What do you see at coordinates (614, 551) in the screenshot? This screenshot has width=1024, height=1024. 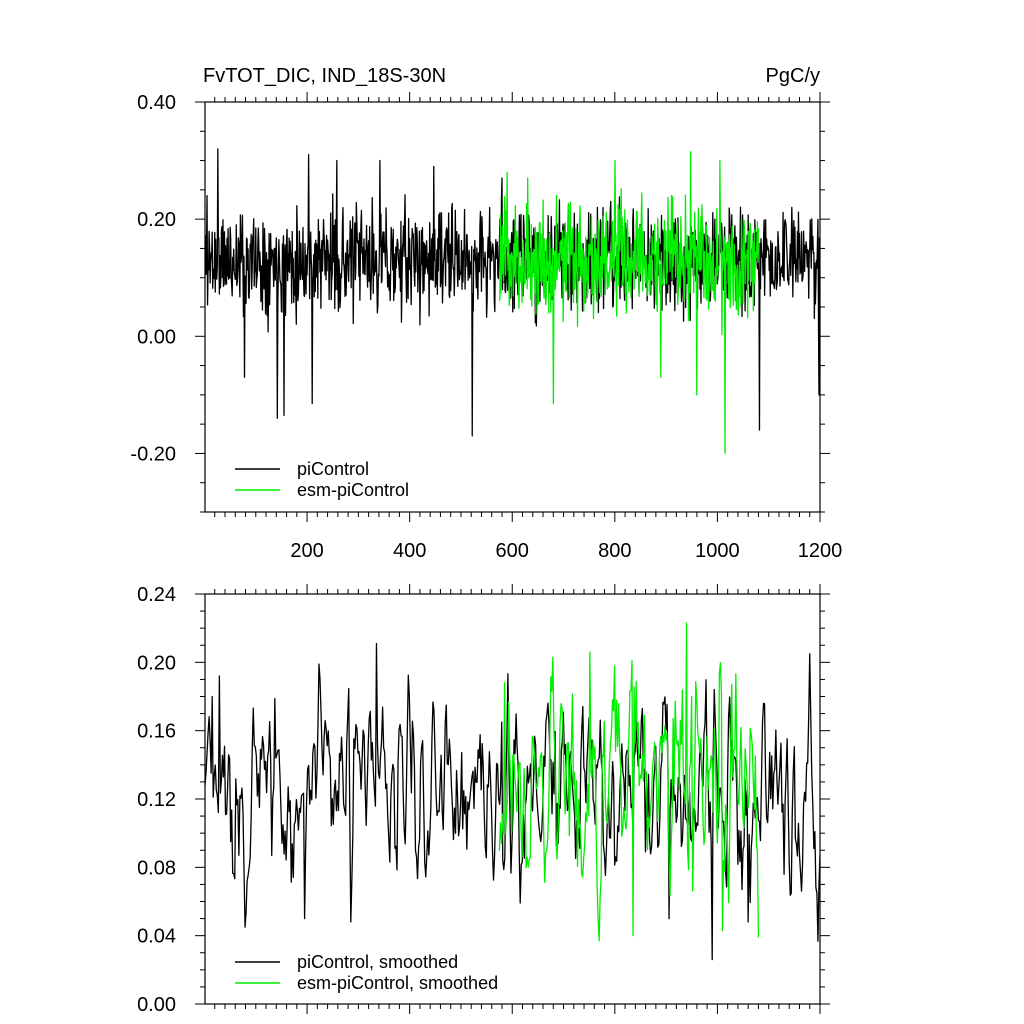 I see `x-tick-label-0-3: 800` at bounding box center [614, 551].